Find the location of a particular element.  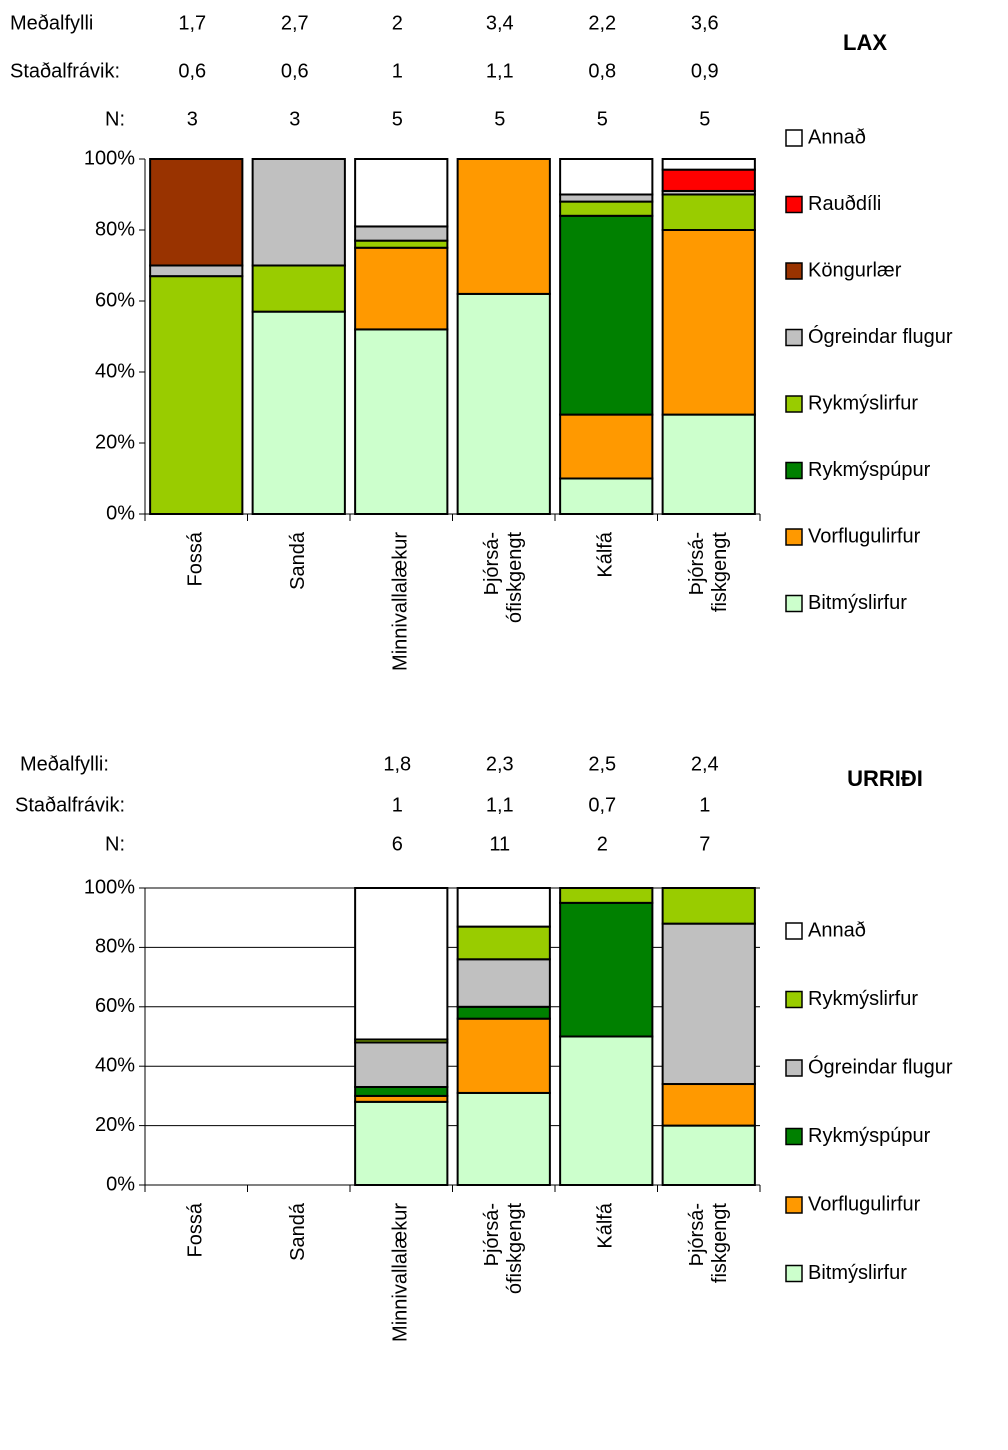

stat-label: Meðalfylli: is located at coordinates (64, 764).